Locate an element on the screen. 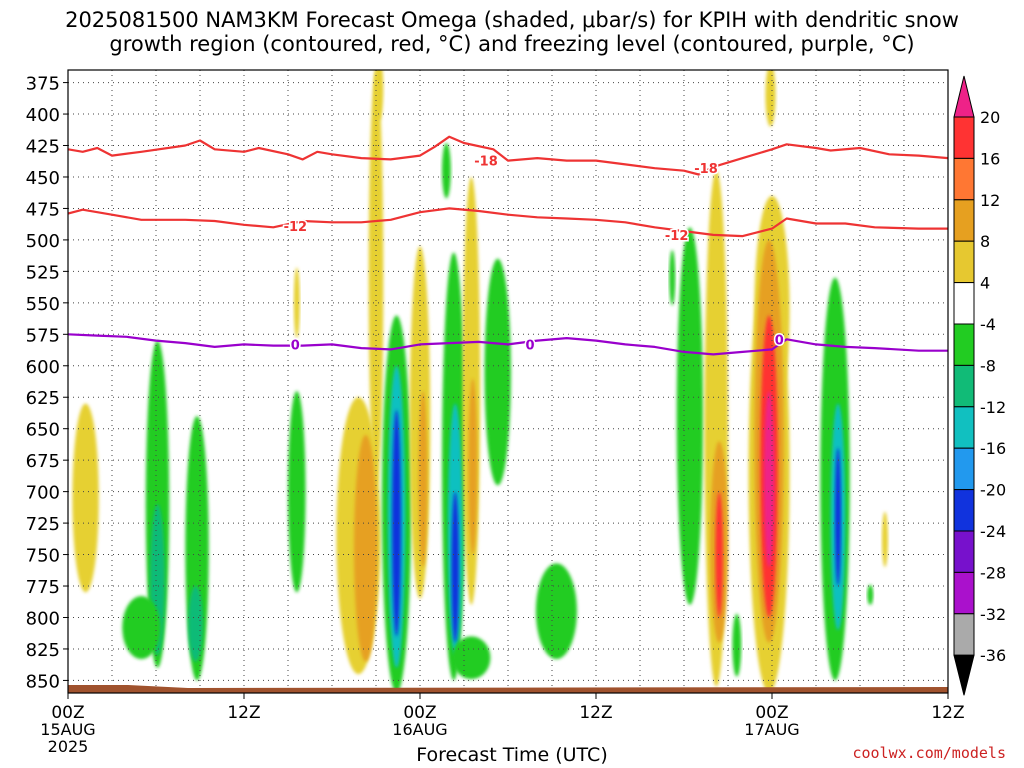  credit-text: coolwx.com/models is located at coordinates (929, 753).